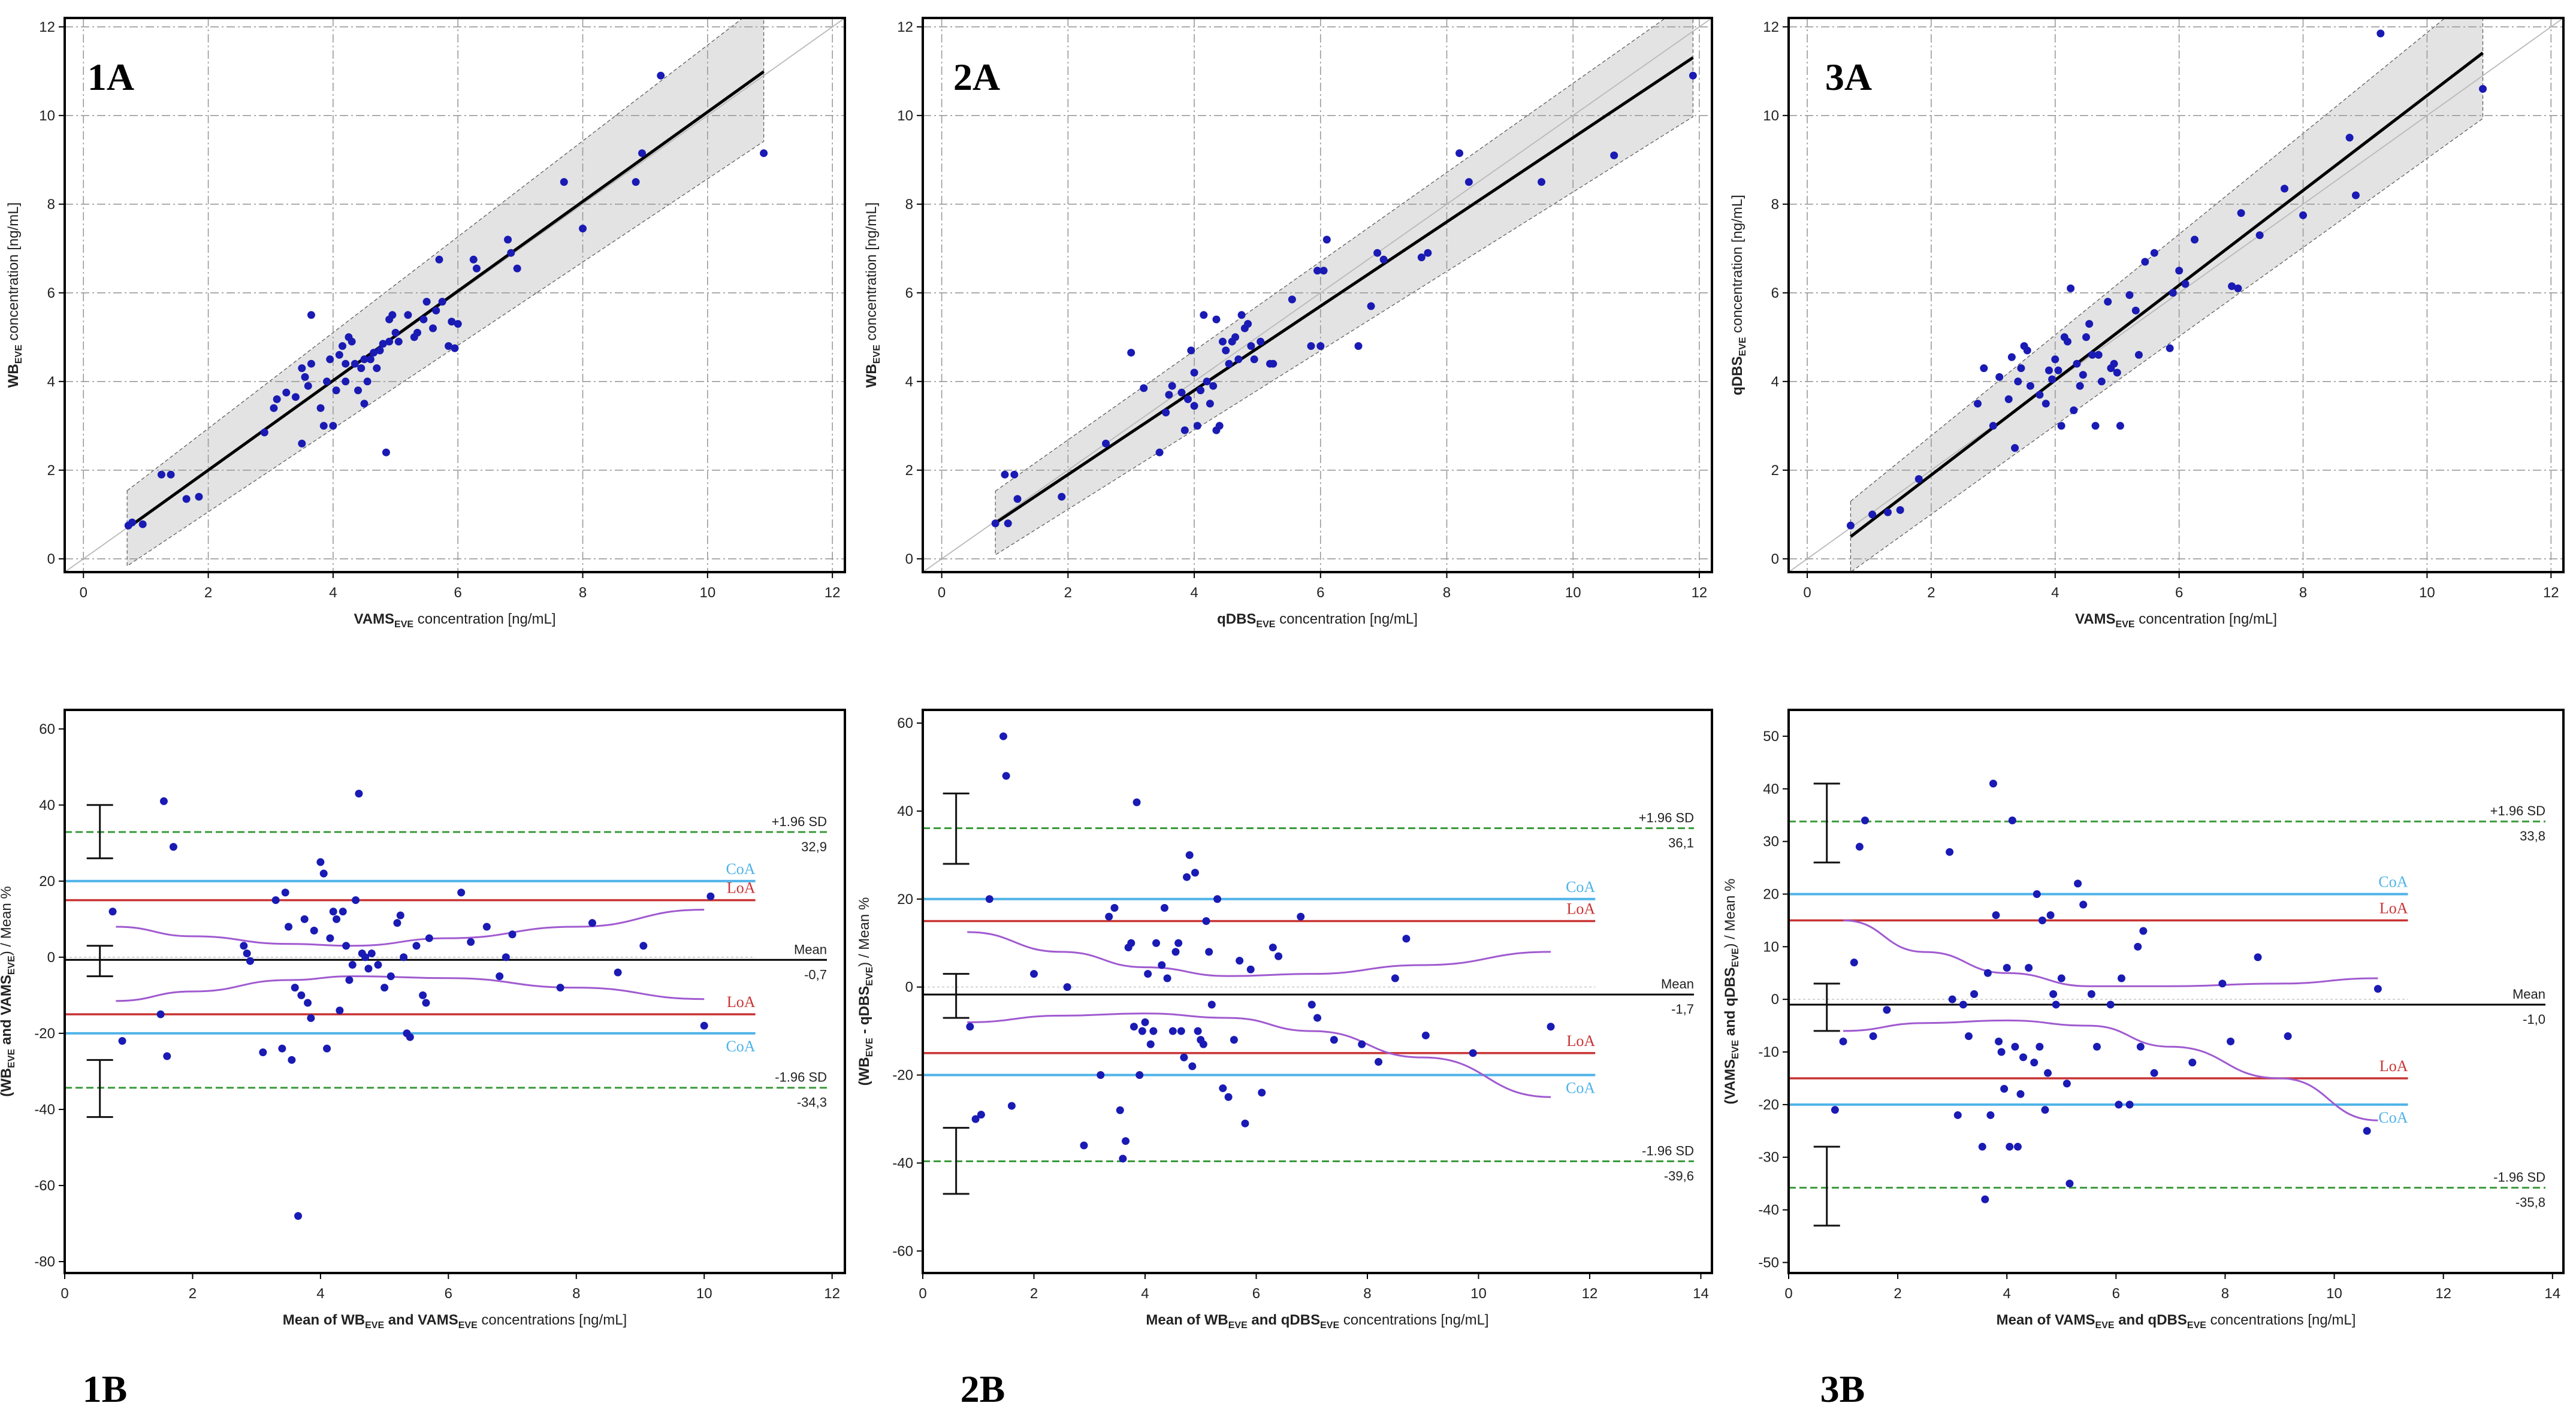 The width and height of the screenshot is (2576, 1415). Describe the element at coordinates (2552, 1294) in the screenshot. I see `x-tick-label: 14` at that location.